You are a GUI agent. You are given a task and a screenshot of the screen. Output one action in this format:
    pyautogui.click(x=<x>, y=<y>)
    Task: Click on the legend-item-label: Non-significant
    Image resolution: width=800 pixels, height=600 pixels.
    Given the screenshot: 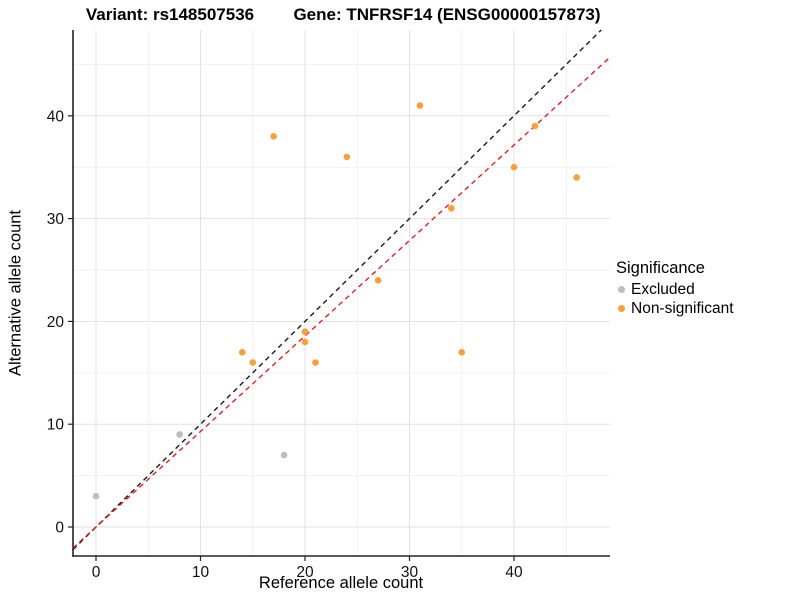 What is the action you would take?
    pyautogui.click(x=682, y=308)
    